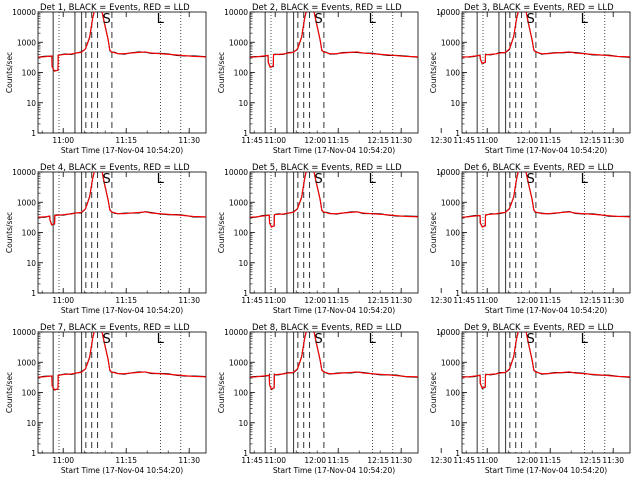  Describe the element at coordinates (327, 168) in the screenshot. I see `panel-title: Det 5, BLACK = Events, RED = LLD` at that location.